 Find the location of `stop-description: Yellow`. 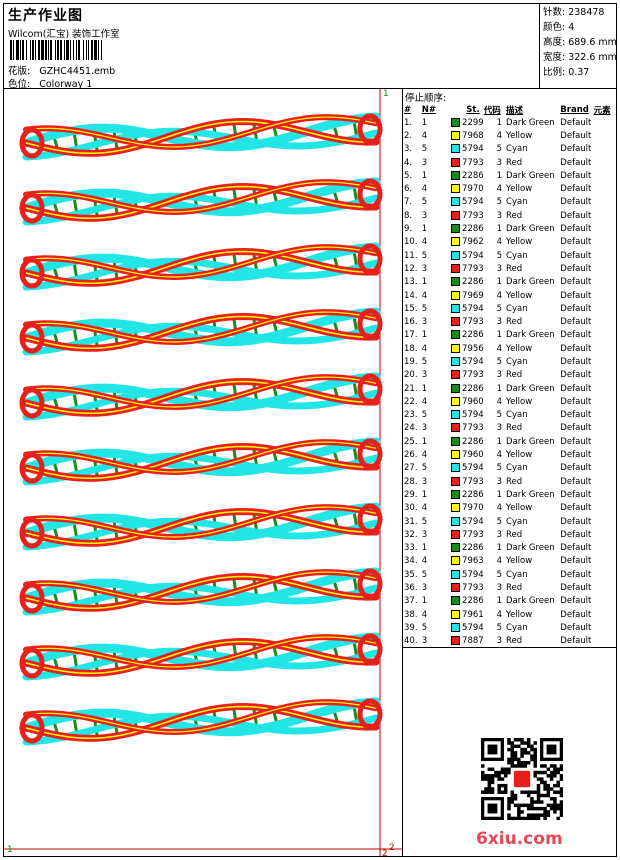

stop-description: Yellow is located at coordinates (519, 189).